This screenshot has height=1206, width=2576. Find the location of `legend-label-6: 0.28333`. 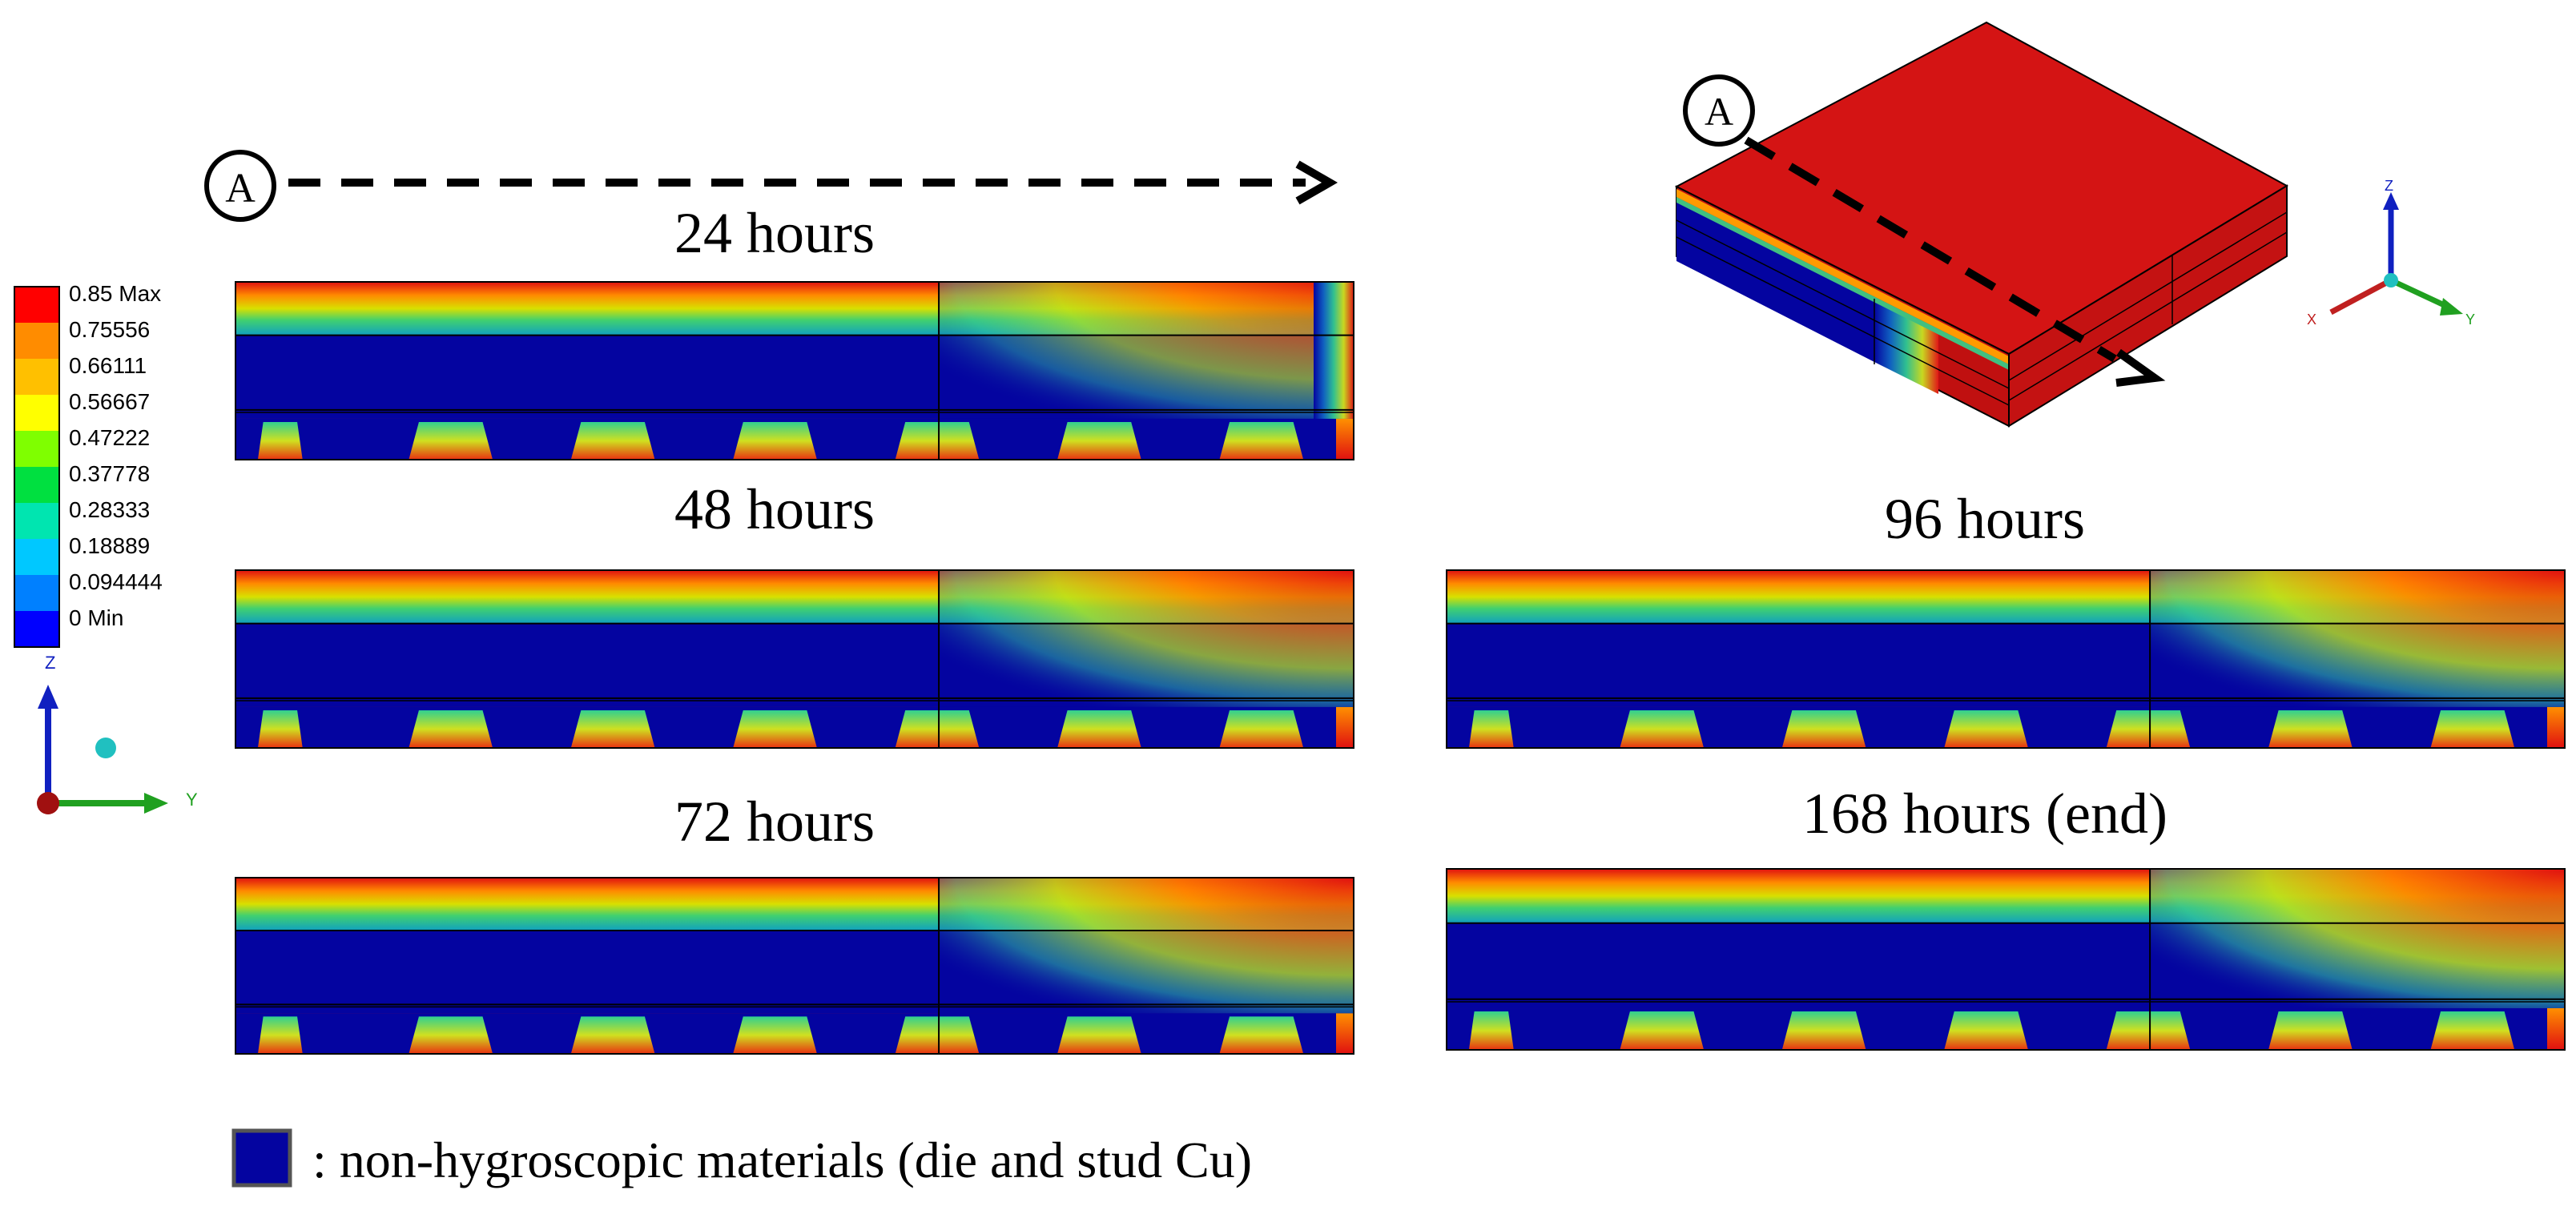

legend-label-6: 0.28333 is located at coordinates (110, 509).